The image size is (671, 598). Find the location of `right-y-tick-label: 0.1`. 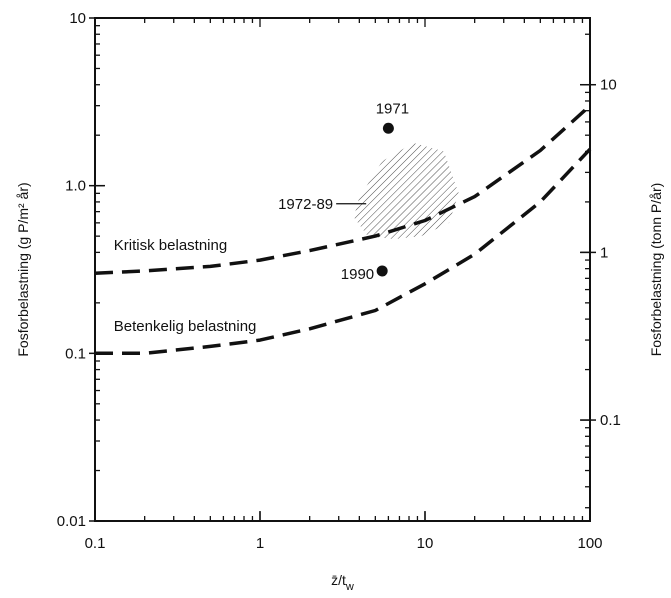

right-y-tick-label: 0.1 is located at coordinates (610, 420).